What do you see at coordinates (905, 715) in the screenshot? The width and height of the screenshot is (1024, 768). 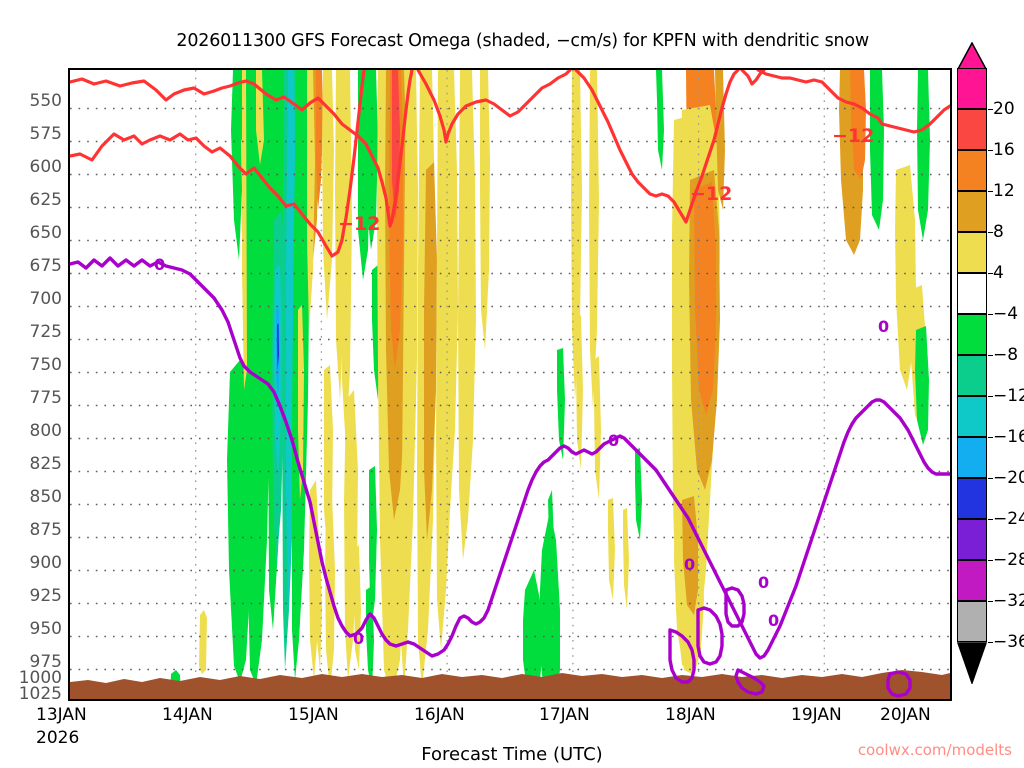 I see `x-tick-20jan: 20JAN` at bounding box center [905, 715].